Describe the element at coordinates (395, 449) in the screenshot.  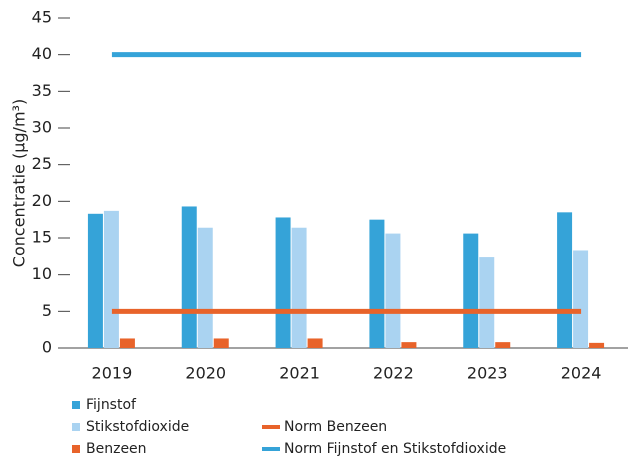
I see `legend-label: Norm Fijnstof en Stikstofdioxide` at that location.